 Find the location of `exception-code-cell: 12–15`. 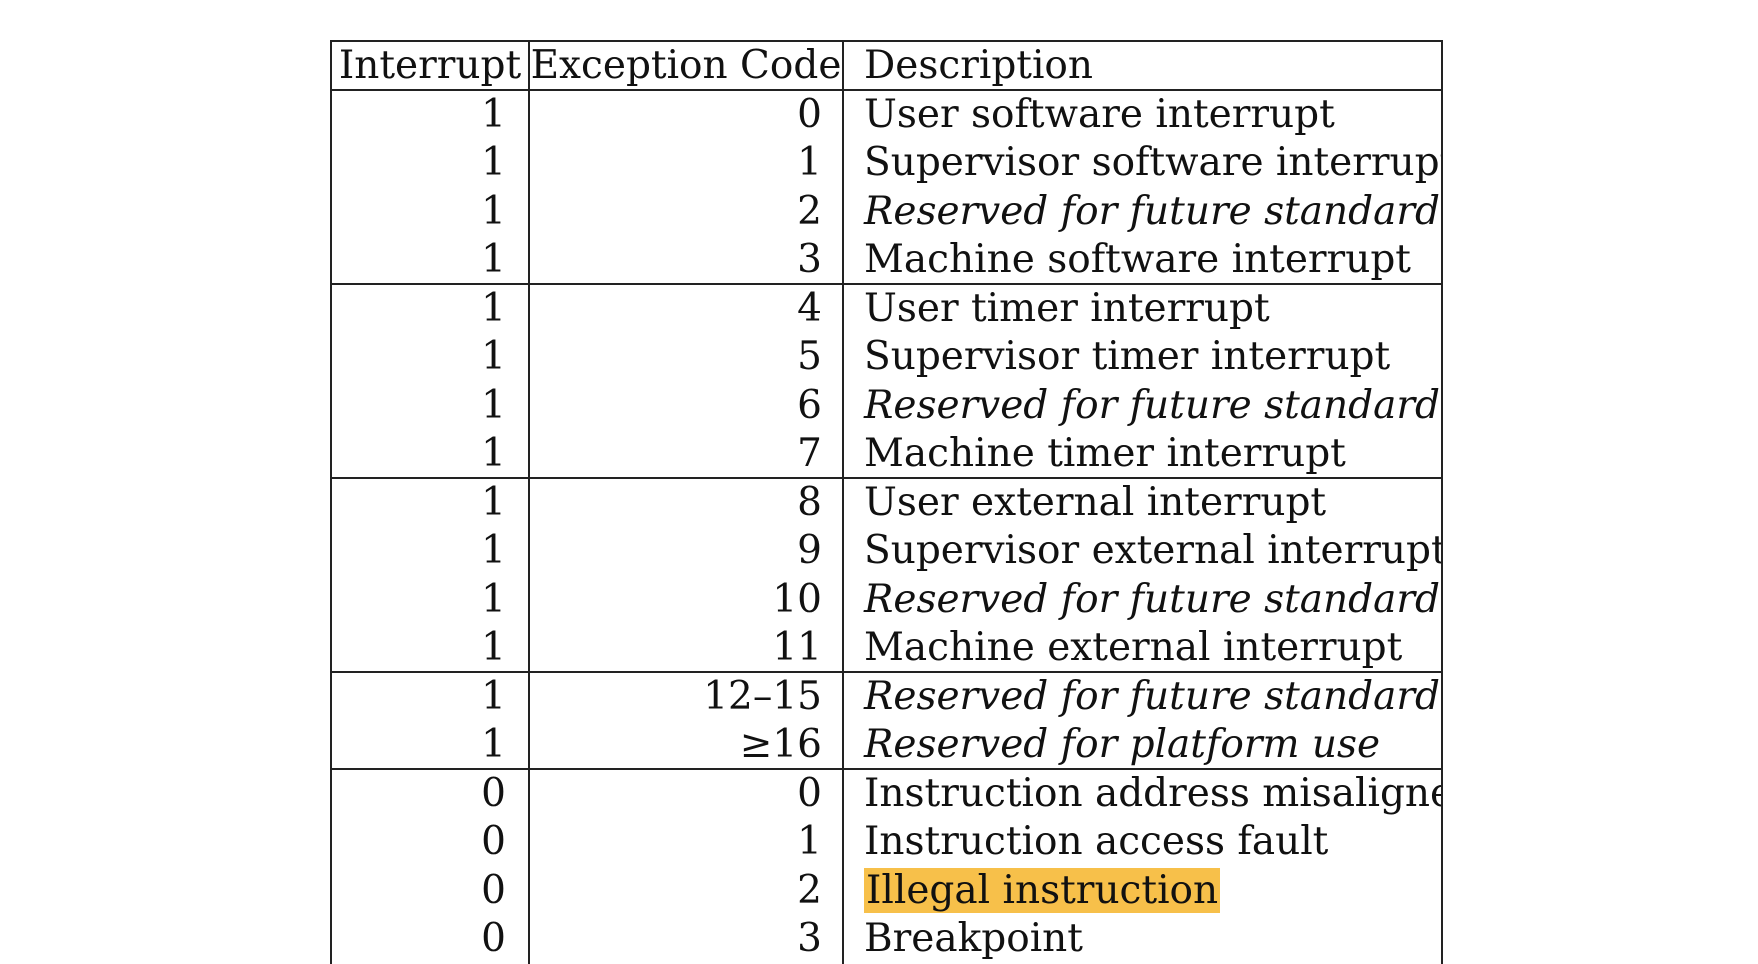

exception-code-cell: 12–15 is located at coordinates (687, 696).